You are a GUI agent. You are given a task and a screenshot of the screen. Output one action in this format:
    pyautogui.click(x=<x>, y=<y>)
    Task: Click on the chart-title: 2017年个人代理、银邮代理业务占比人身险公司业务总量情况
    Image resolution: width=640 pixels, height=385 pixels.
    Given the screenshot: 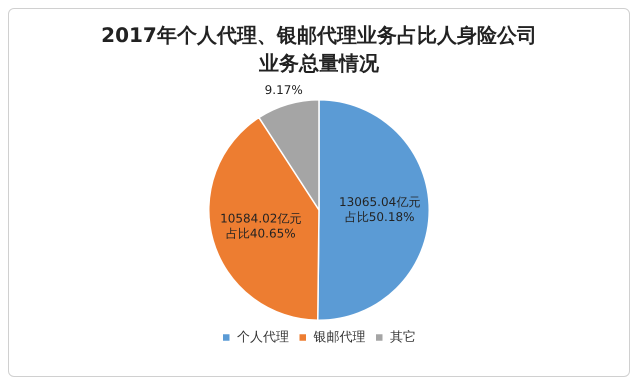 What is the action you would take?
    pyautogui.click(x=319, y=49)
    